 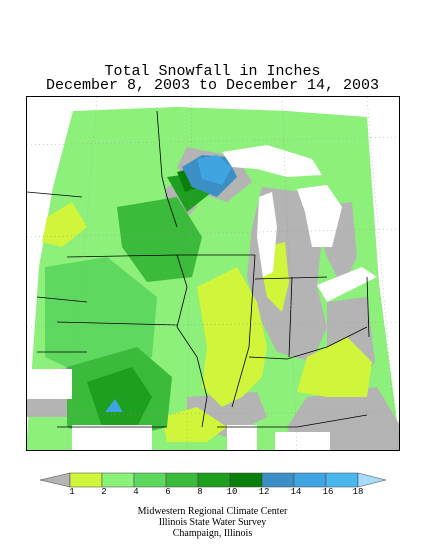 What do you see at coordinates (302, 441) in the screenshot?
I see `nodata-patch-s3` at bounding box center [302, 441].